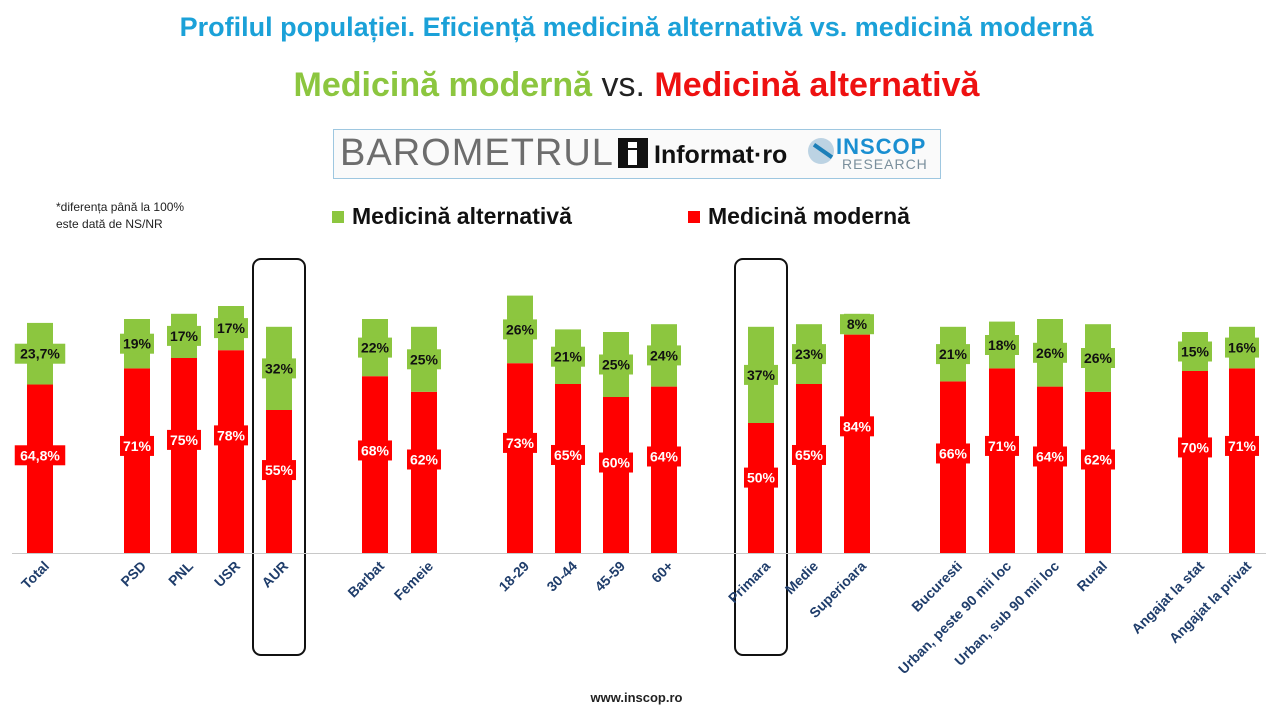 This screenshot has width=1273, height=713. What do you see at coordinates (637, 154) in the screenshot?
I see `logo-banner: BAROMETRUL Informat·ro INSCOP RESEARCH` at bounding box center [637, 154].